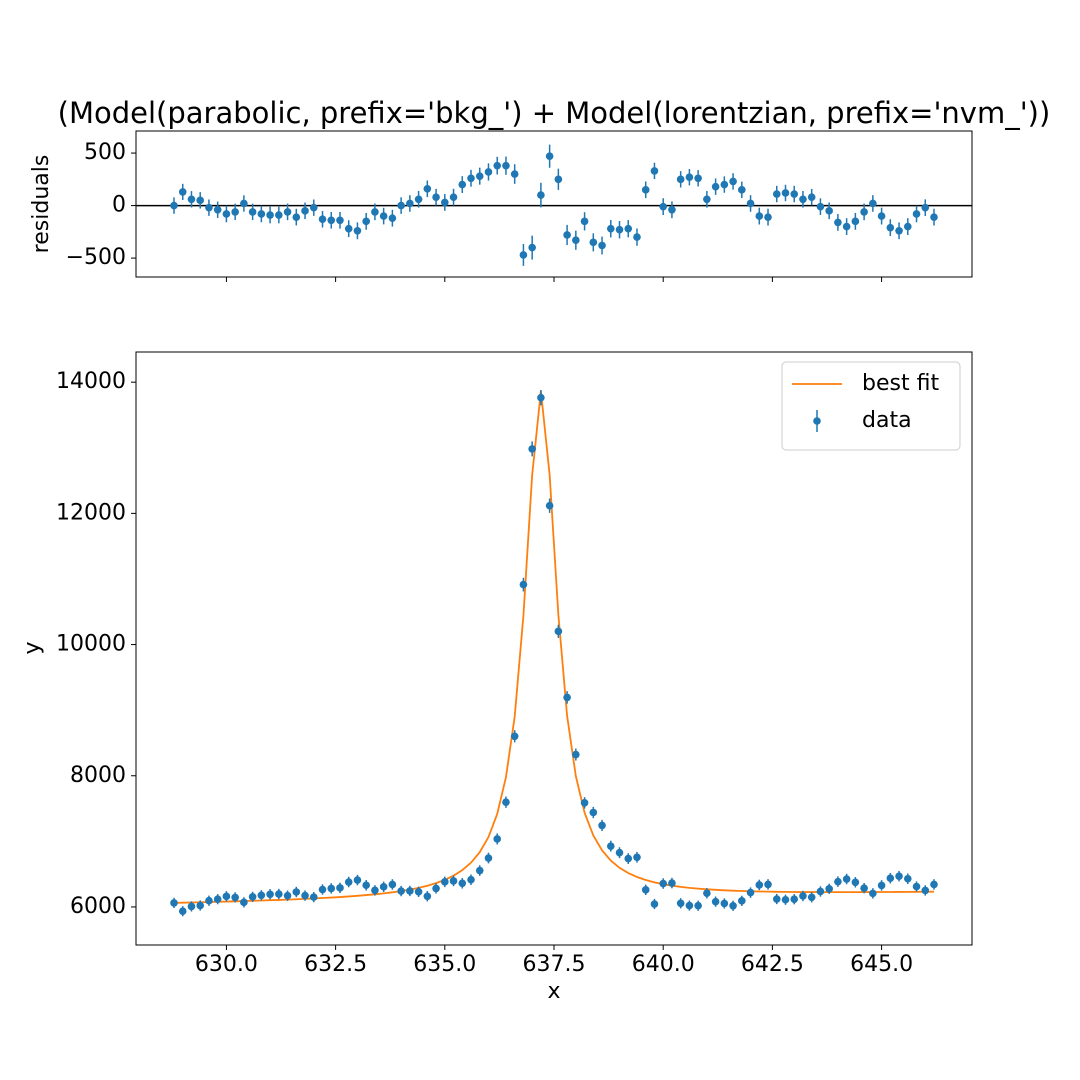 The image size is (1080, 1080). What do you see at coordinates (663, 964) in the screenshot?
I see `x-tick-label: 640.0` at bounding box center [663, 964].